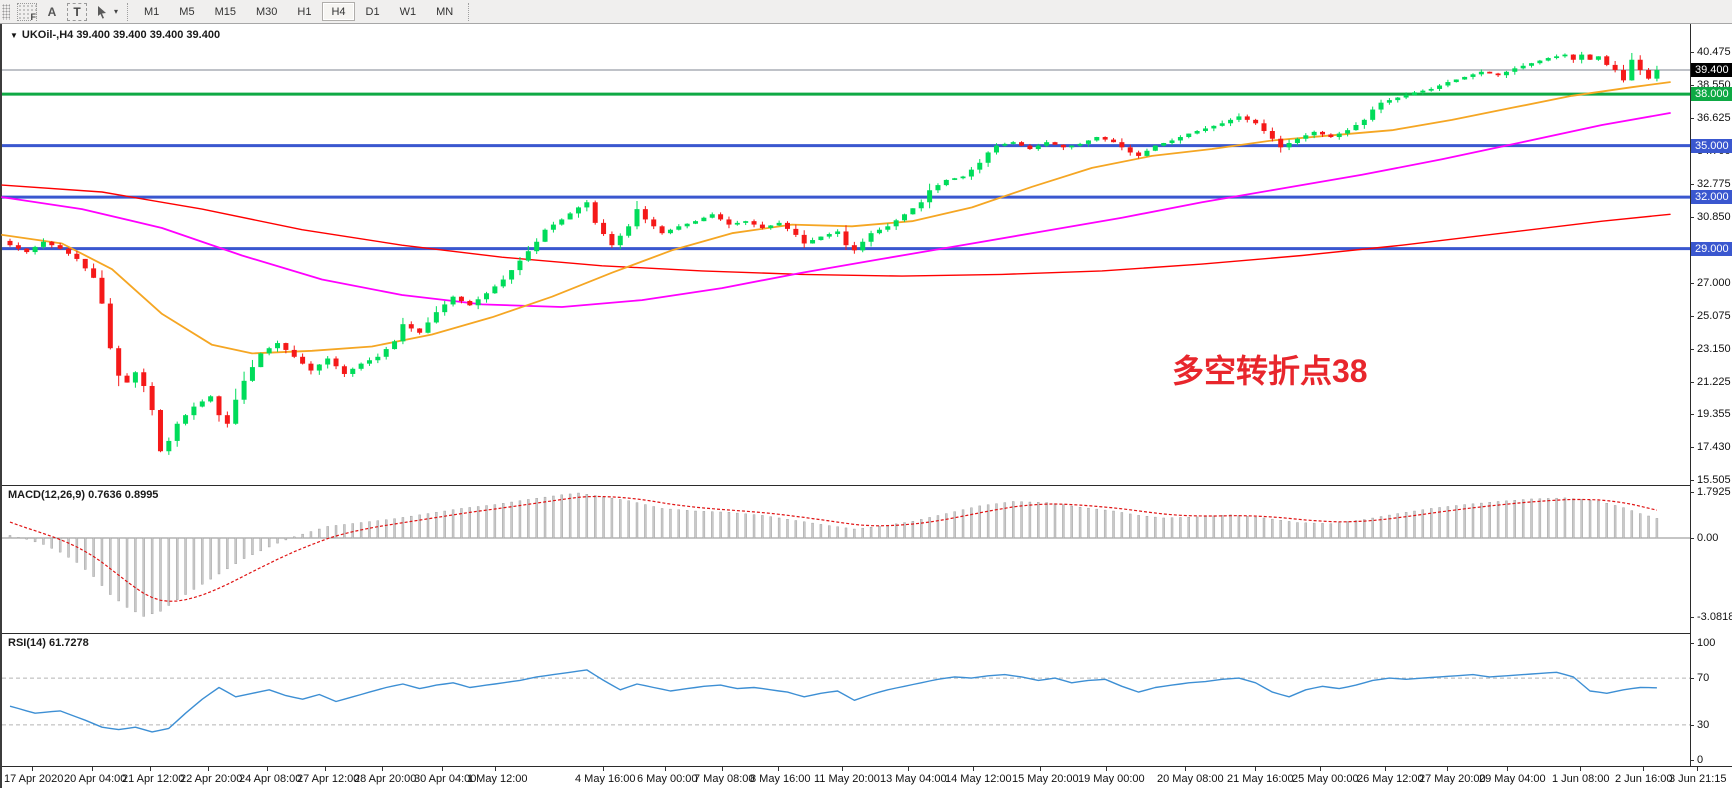 This screenshot has width=1732, height=788. I want to click on time-label: 20 May 08:00, so click(1190, 779).